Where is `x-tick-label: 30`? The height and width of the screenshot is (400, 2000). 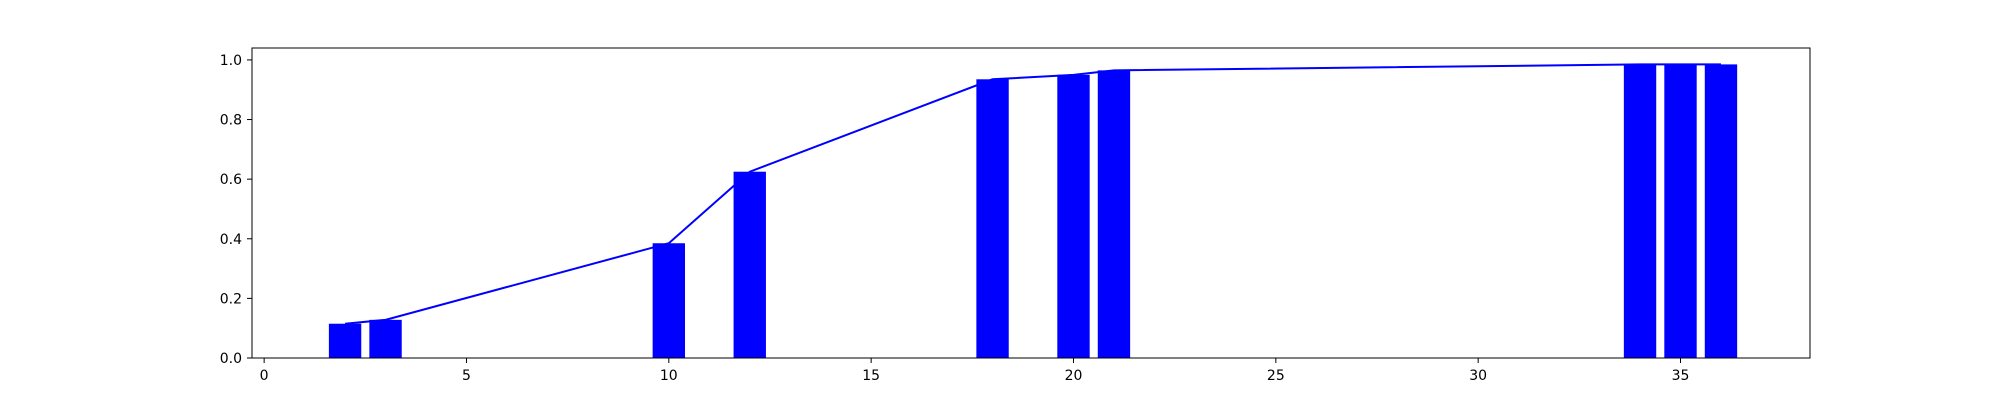 x-tick-label: 30 is located at coordinates (1478, 376).